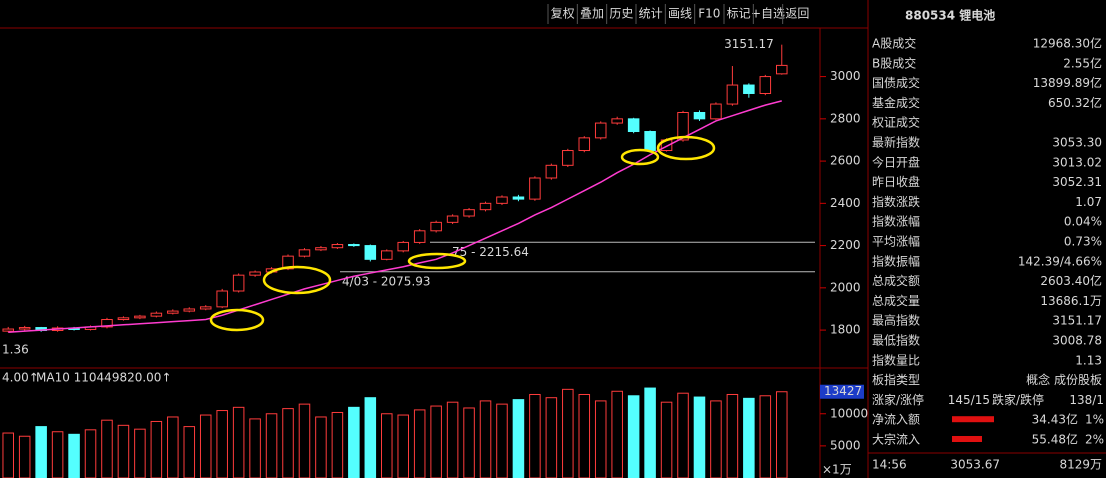  Describe the element at coordinates (1055, 419) in the screenshot. I see `row-value: 34.43亿` at that location.